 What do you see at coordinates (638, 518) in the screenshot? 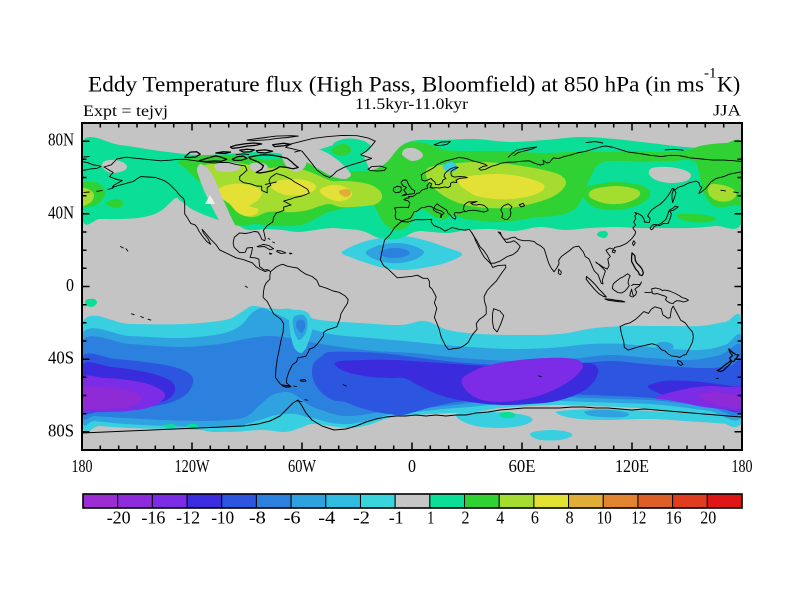
I see `svg-text: 12` at bounding box center [638, 518].